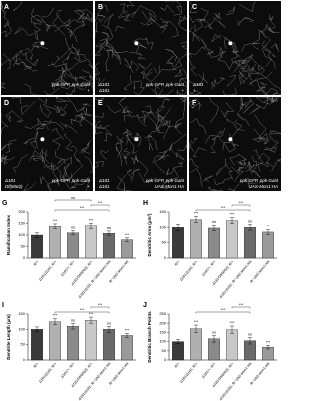 This screenshot has width=320, height=401. What do you see at coordinates (91, 242) in the screenshot?
I see `bar` at bounding box center [91, 242].